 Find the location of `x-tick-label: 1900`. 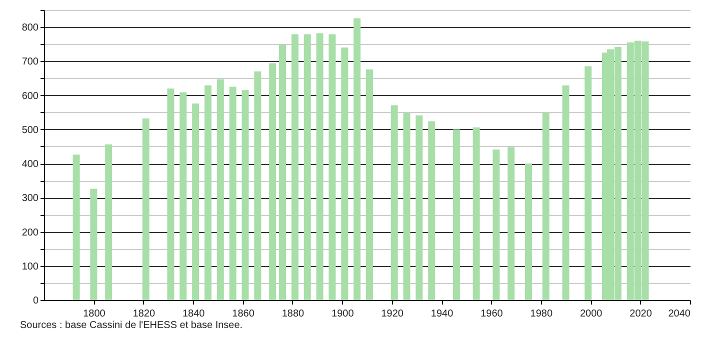

x-tick-label: 1900 is located at coordinates (343, 314).